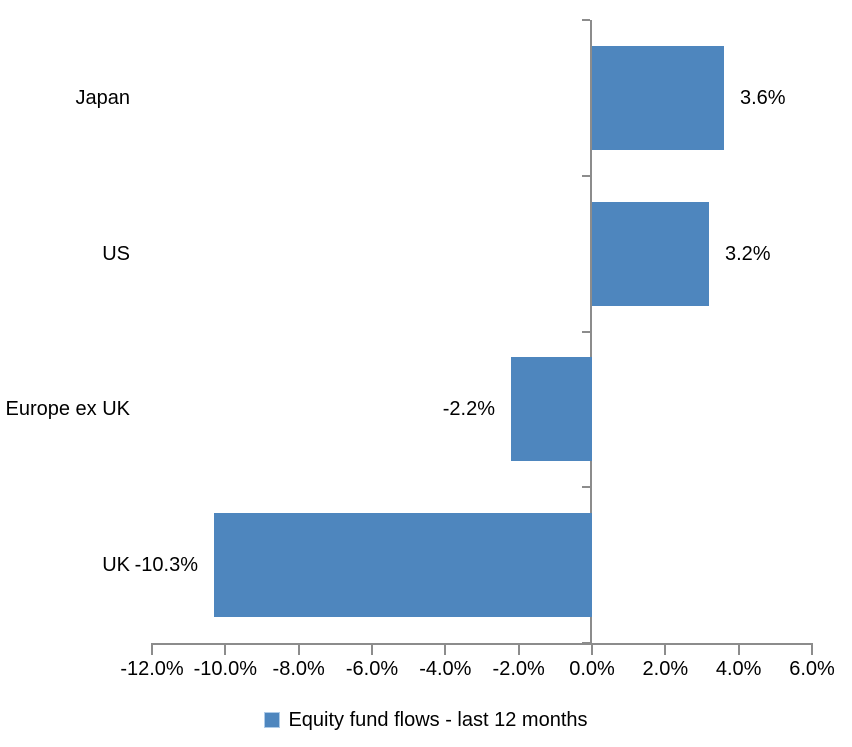 The height and width of the screenshot is (747, 852). Describe the element at coordinates (552, 409) in the screenshot. I see `bar-europe-ex-uk` at that location.